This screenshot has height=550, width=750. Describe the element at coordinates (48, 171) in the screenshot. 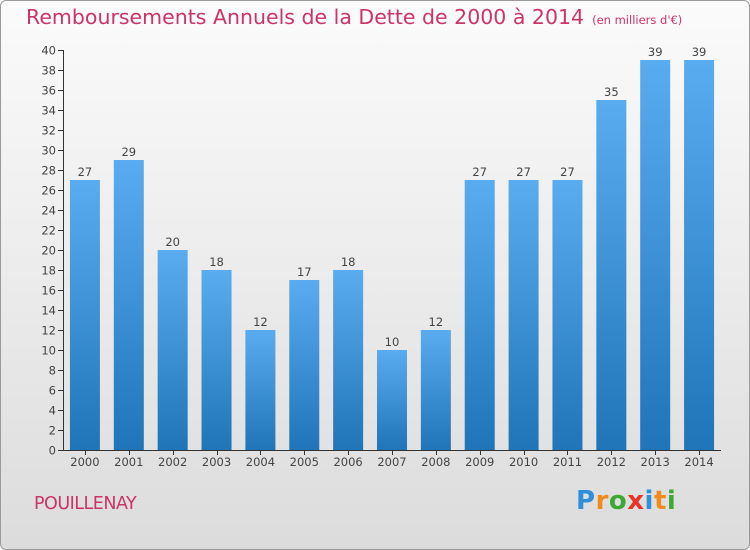

I see `y-tick-label: 28` at that location.